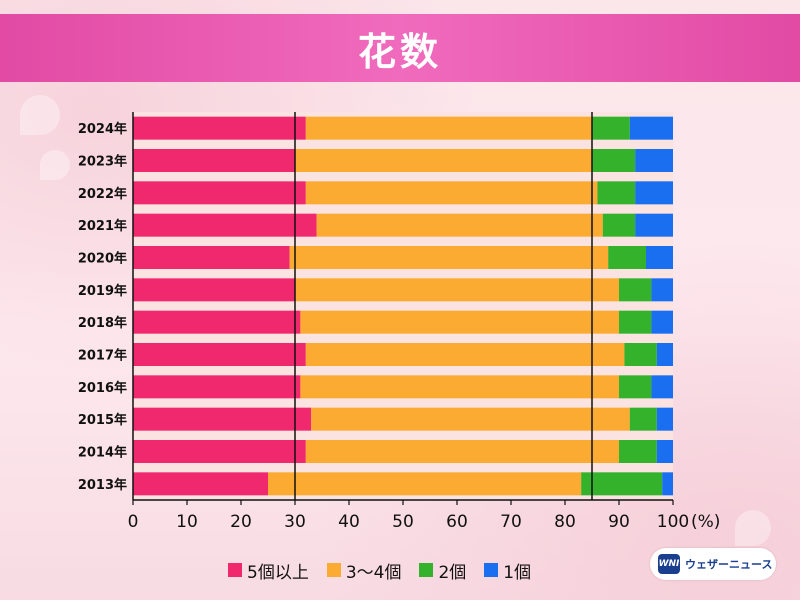 This screenshot has height=600, width=800. What do you see at coordinates (462, 451) in the screenshot?
I see `bar-2014年-3〜4個` at bounding box center [462, 451].